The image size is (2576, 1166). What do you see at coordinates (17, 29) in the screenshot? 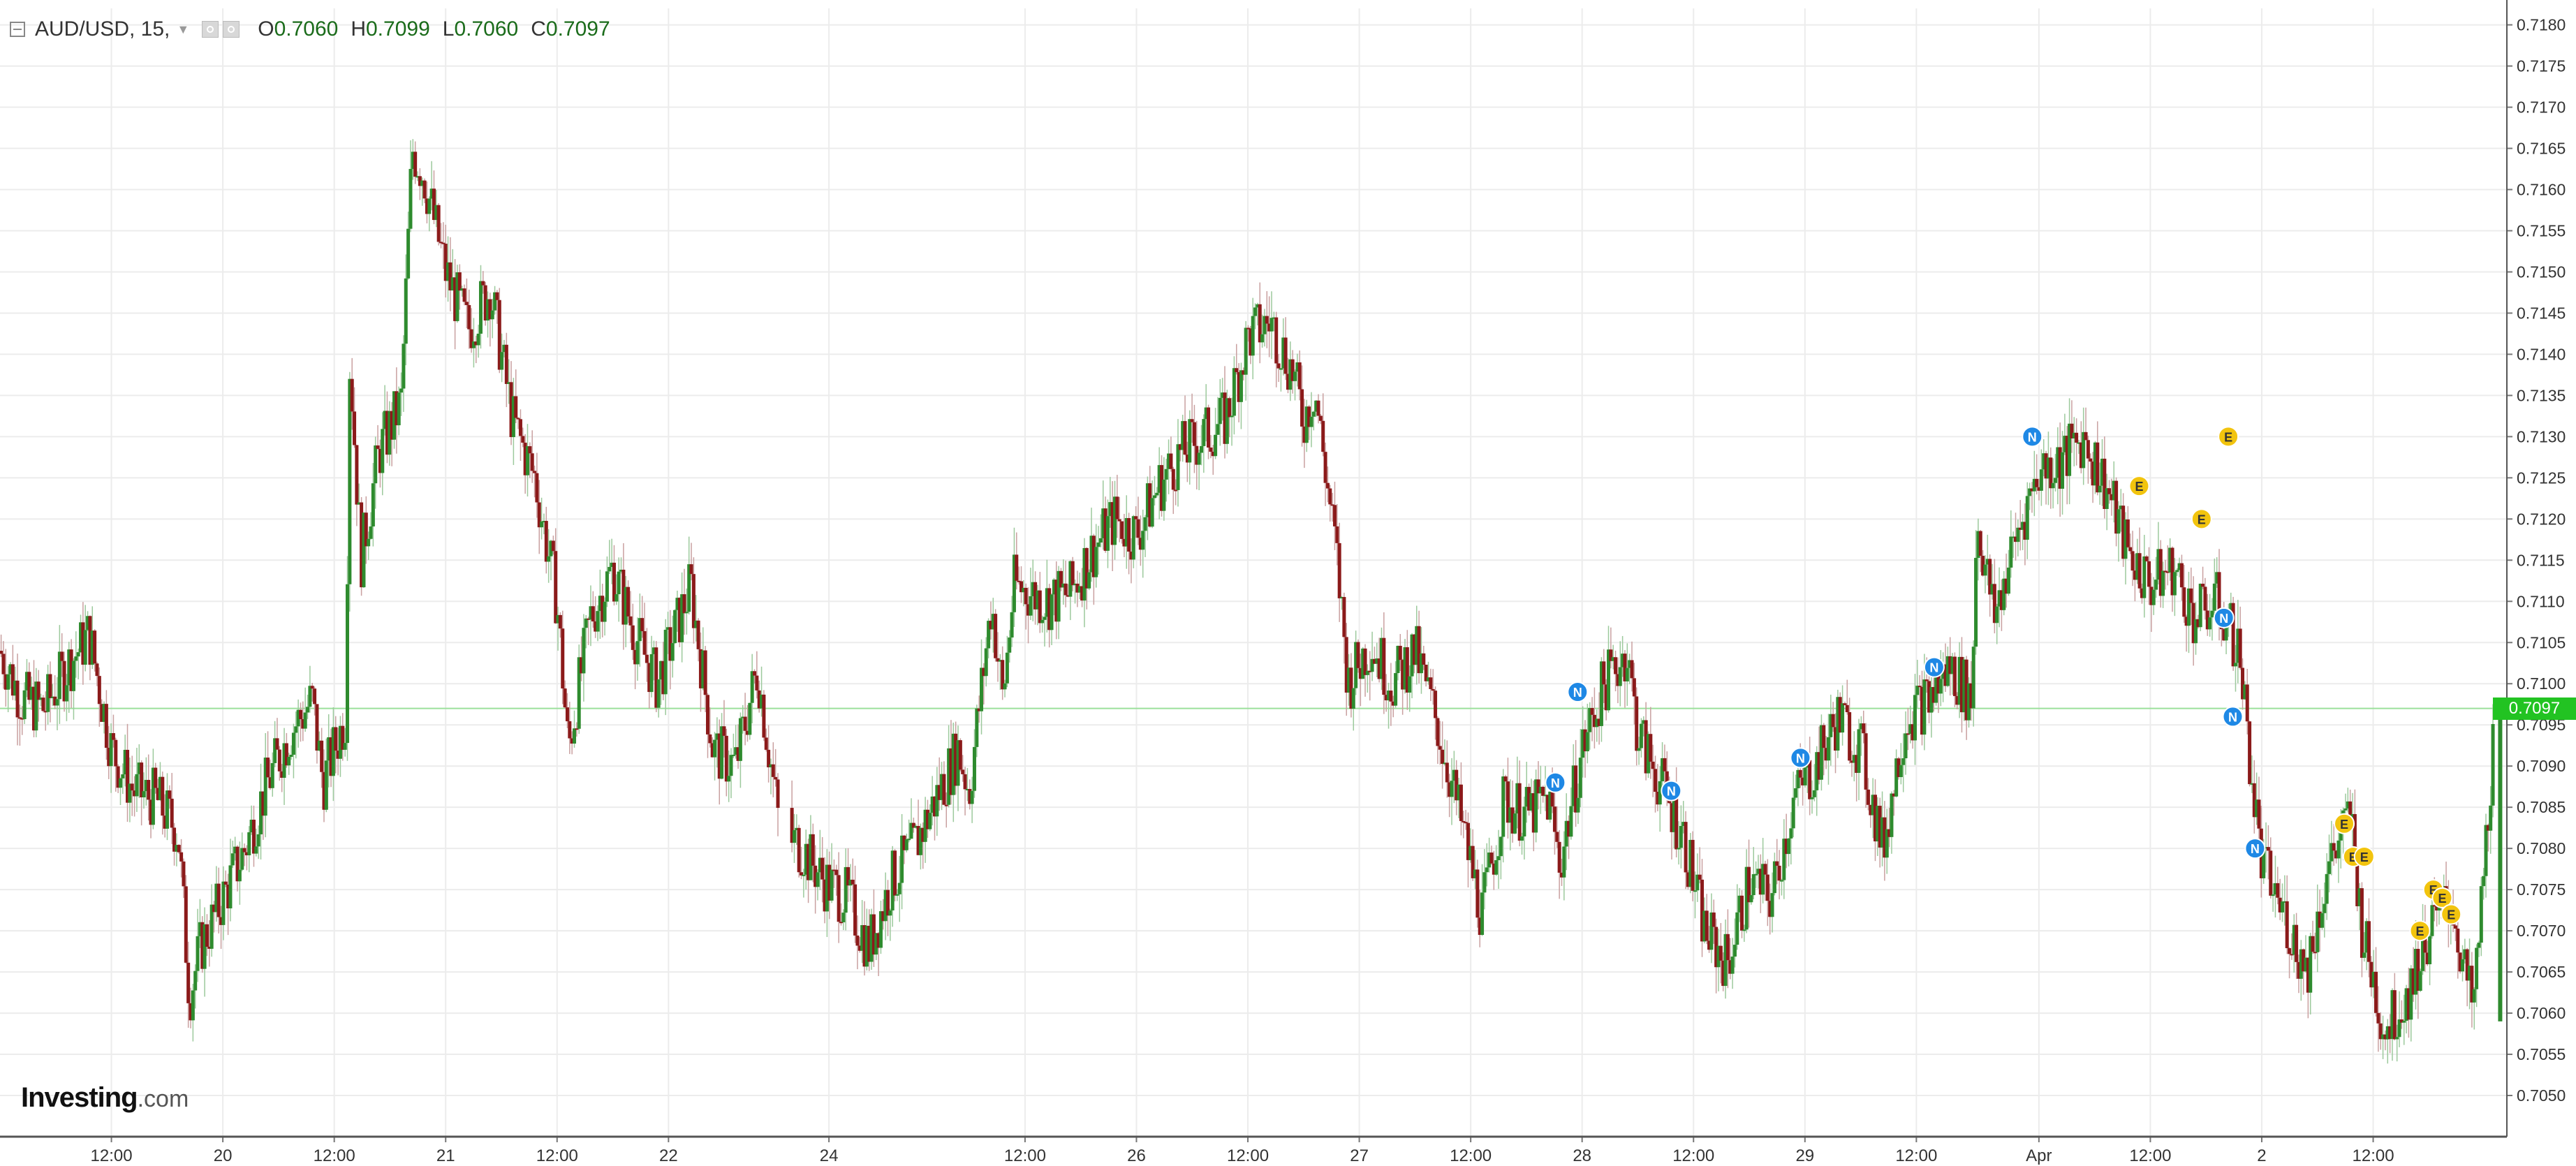
I see `collapse-icon` at bounding box center [17, 29].